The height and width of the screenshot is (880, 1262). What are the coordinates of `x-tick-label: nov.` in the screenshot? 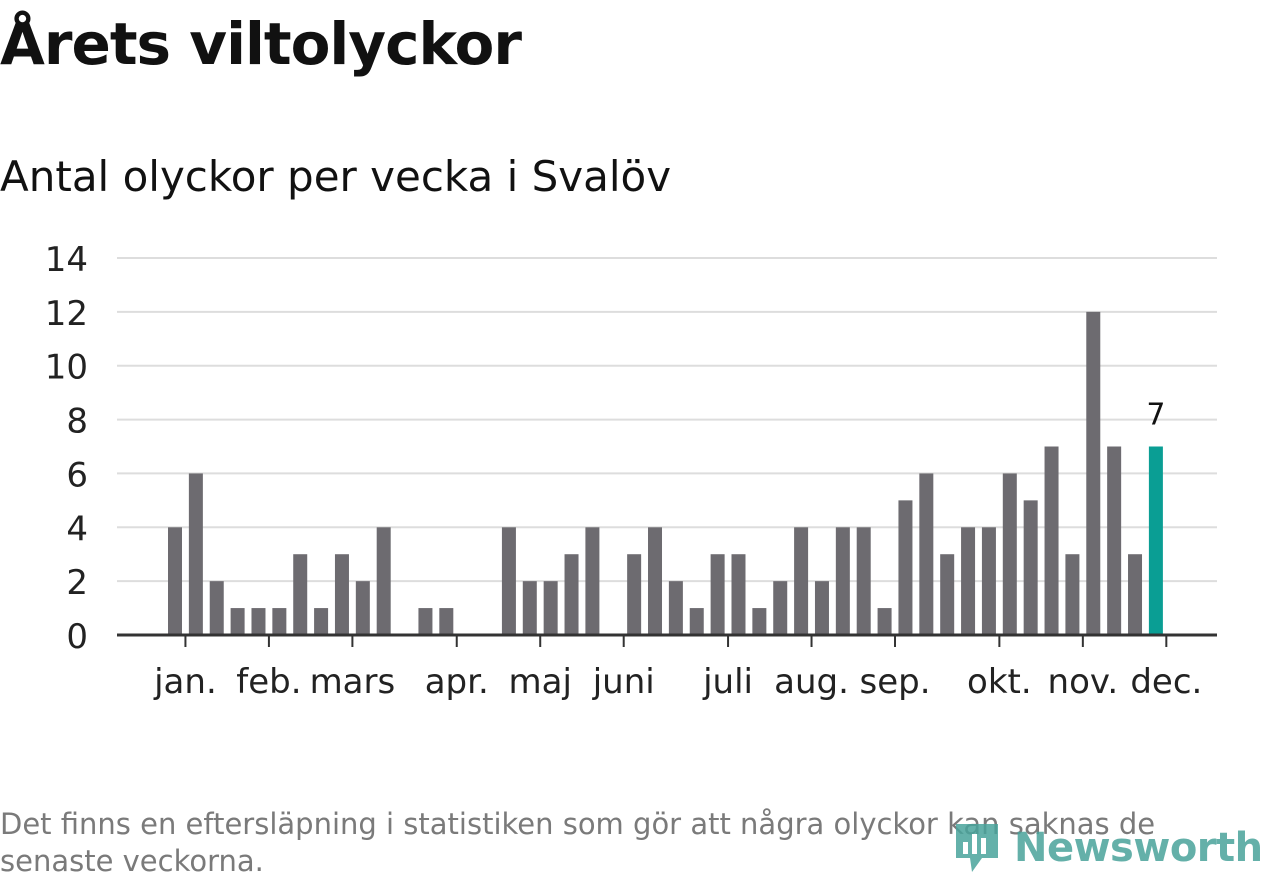 It's located at (1083, 682).